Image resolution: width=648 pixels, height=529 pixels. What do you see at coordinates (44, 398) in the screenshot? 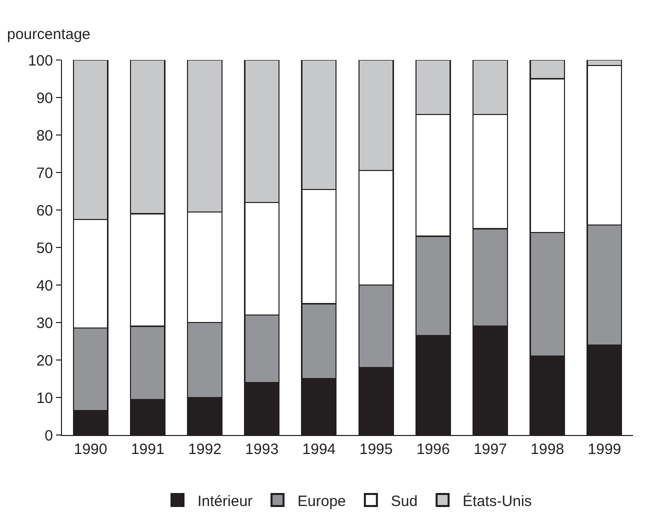
I see `y-tick-label: 10` at bounding box center [44, 398].